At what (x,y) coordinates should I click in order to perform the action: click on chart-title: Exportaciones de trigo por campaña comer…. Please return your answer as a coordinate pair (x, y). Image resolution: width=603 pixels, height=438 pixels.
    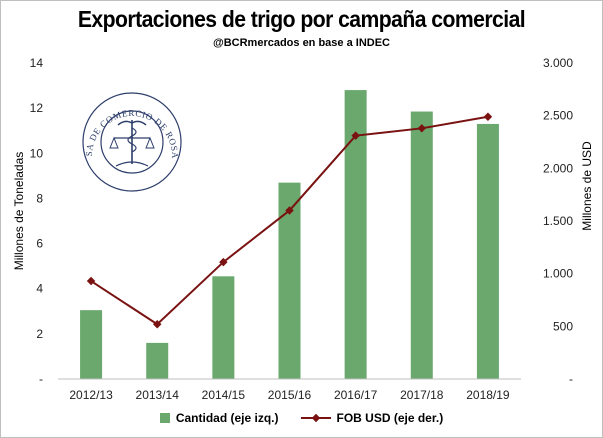
    Looking at the image, I should click on (301, 19).